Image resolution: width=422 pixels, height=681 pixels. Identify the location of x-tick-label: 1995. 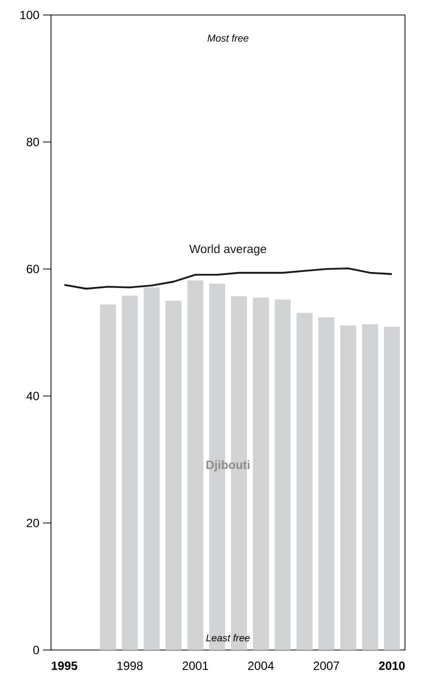
(65, 666).